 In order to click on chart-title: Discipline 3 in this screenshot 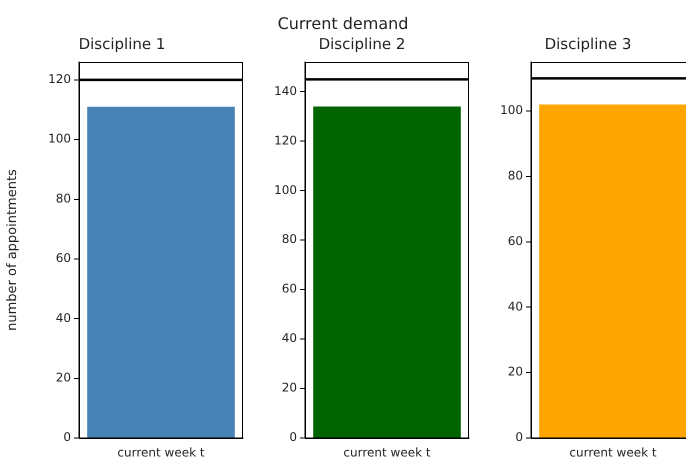, I will do `click(588, 43)`.